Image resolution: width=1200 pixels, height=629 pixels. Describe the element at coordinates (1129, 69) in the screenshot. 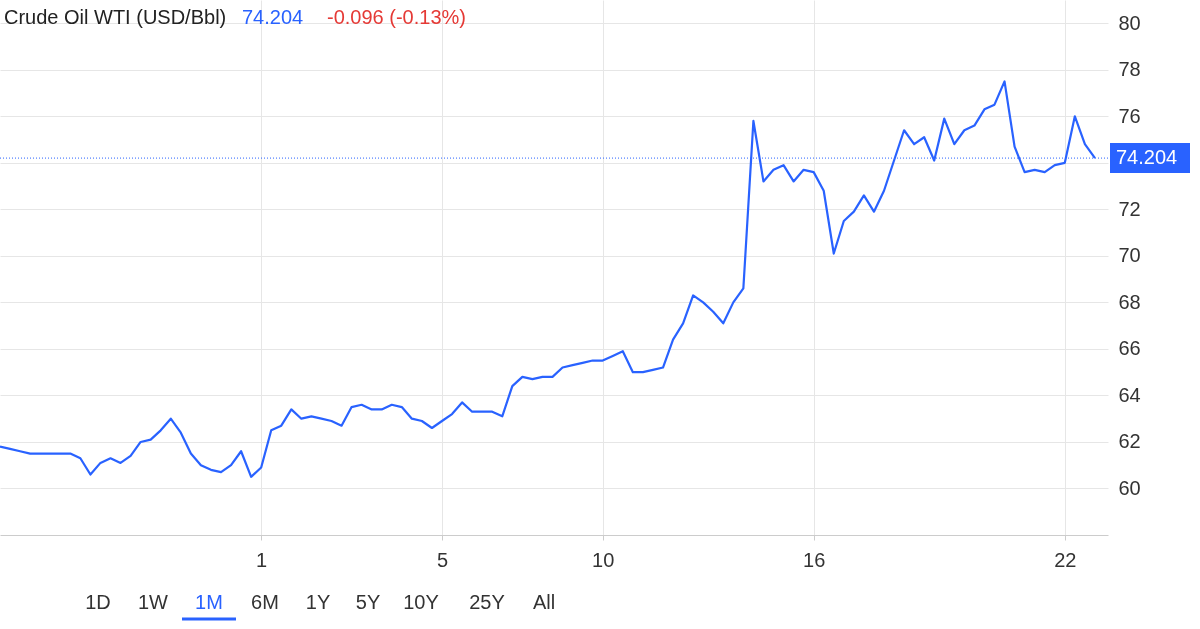

I see `y-tick-label: 78` at that location.